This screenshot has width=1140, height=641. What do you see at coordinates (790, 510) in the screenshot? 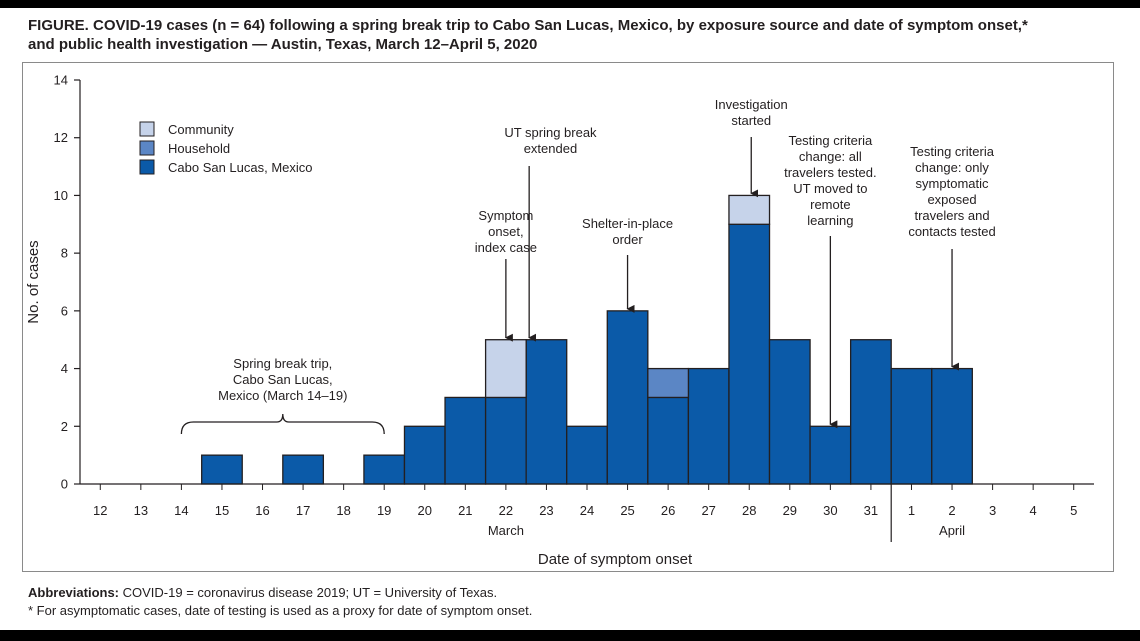
I see `x-tick-label-29-17: 29` at bounding box center [790, 510].